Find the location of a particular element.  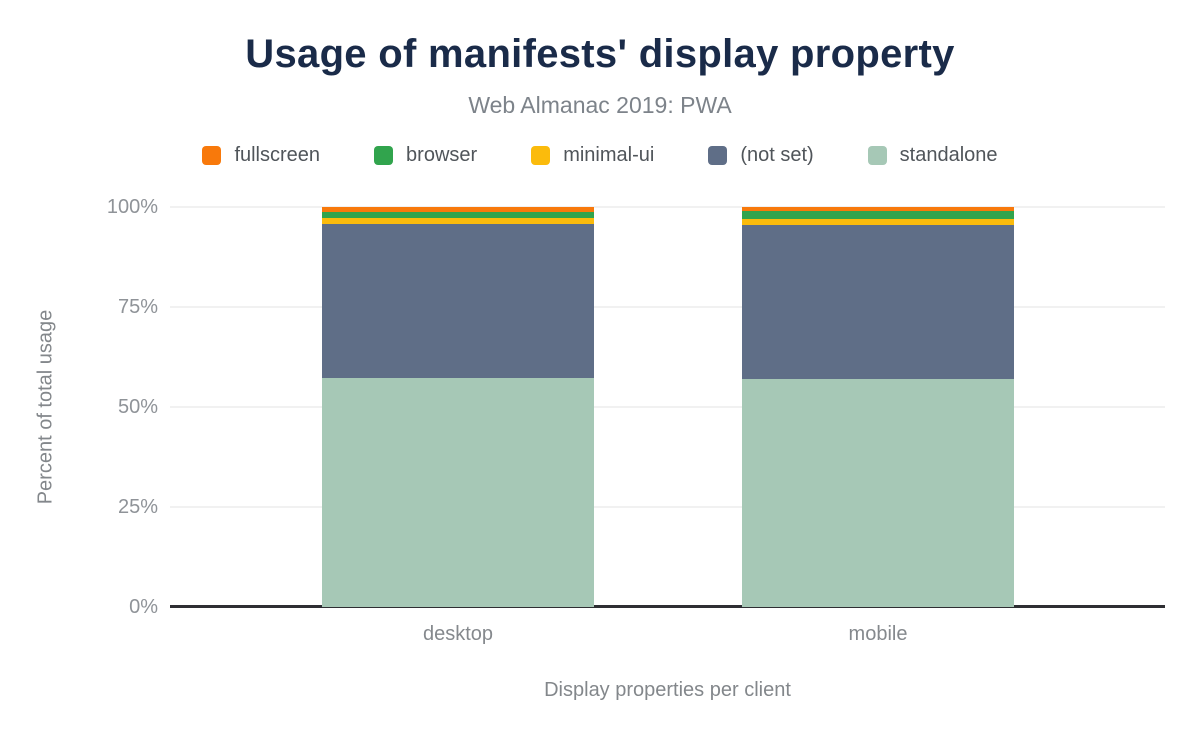

y-tick-label: 25% is located at coordinates (137, 507).